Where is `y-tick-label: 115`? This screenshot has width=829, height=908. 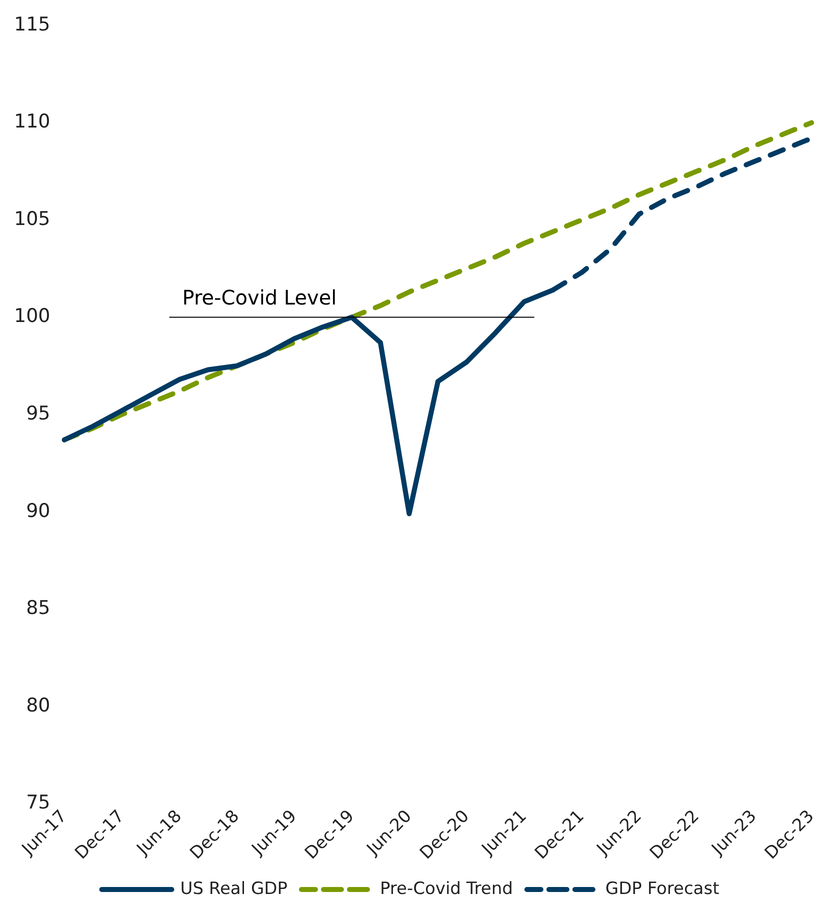
y-tick-label: 115 is located at coordinates (32, 24).